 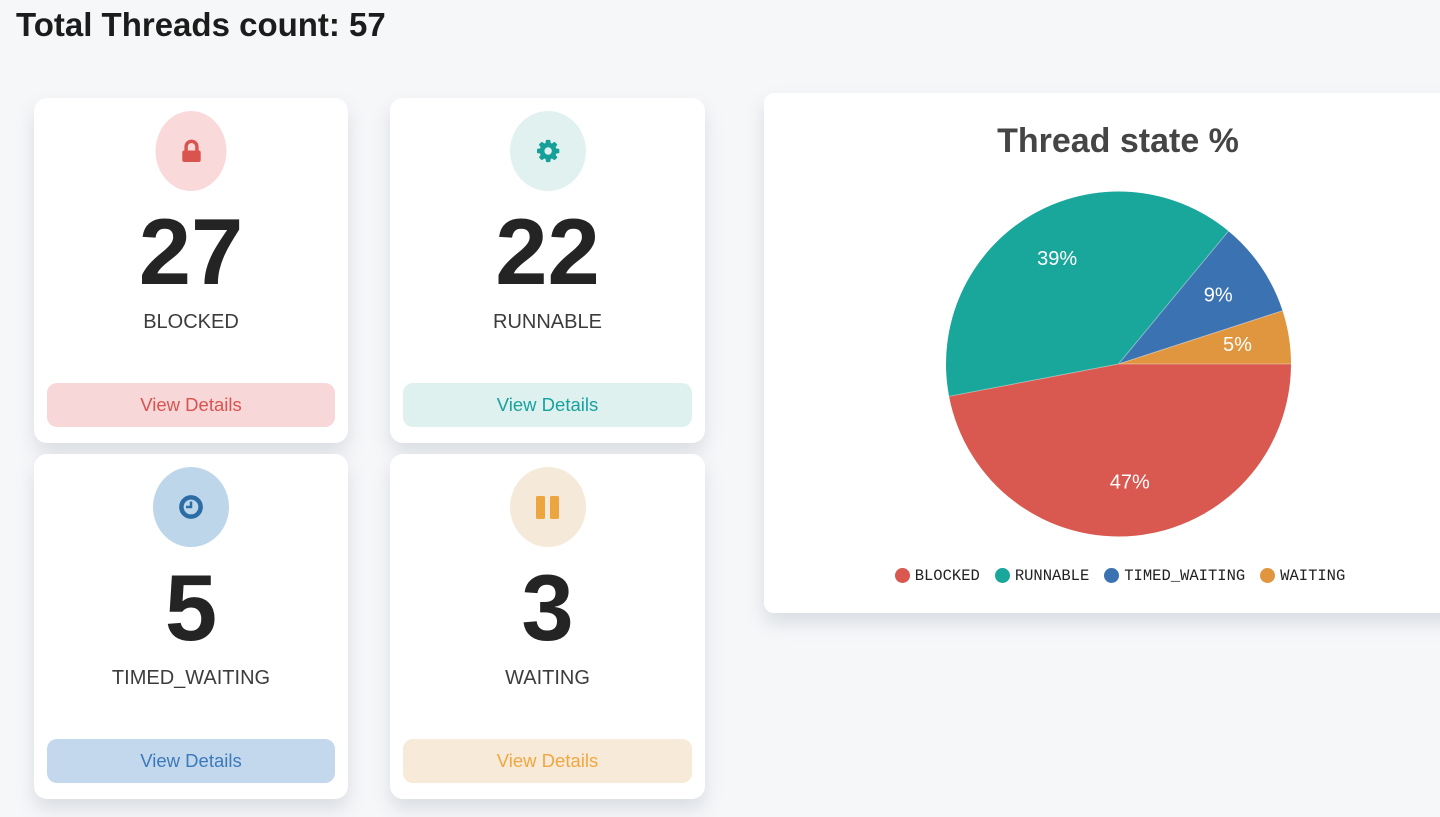 What do you see at coordinates (1237, 345) in the screenshot?
I see `svg-text: 5%` at bounding box center [1237, 345].